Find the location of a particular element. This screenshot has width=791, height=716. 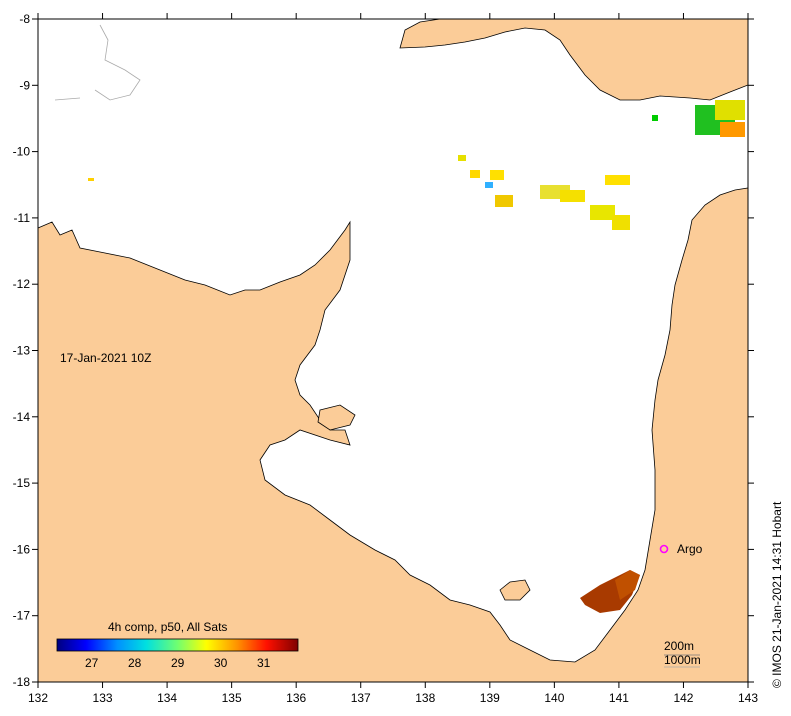

lat-tick-label: -18 is located at coordinates (22, 682).